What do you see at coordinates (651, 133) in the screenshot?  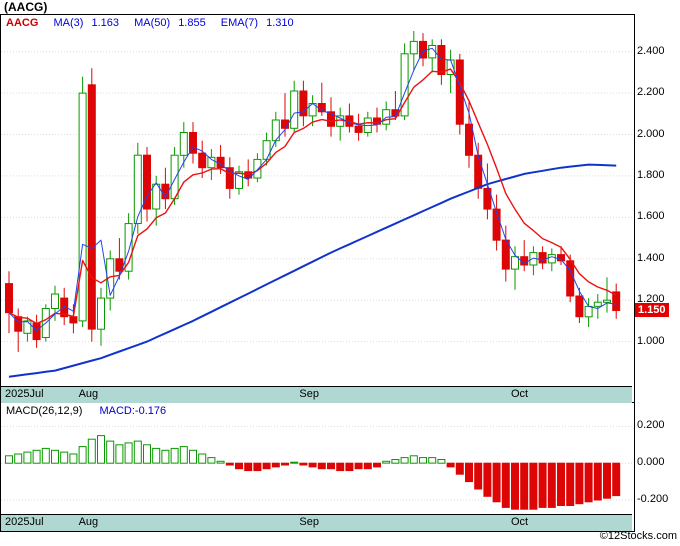 I see `price-tick-label: 2.000` at bounding box center [651, 133].